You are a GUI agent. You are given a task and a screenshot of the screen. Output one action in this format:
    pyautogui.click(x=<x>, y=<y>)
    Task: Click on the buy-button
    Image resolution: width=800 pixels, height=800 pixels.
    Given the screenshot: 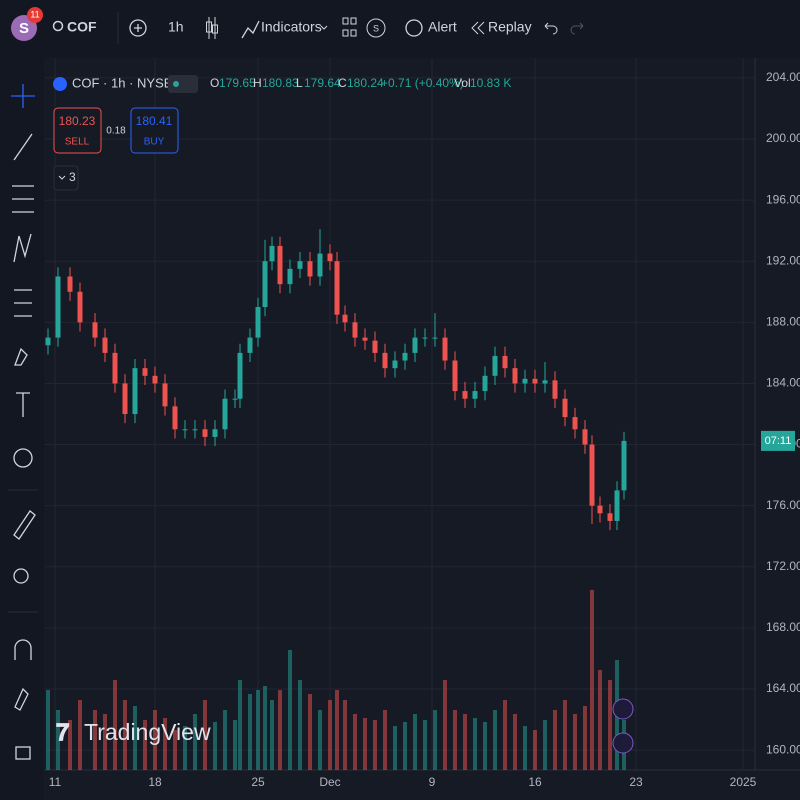 What is the action you would take?
    pyautogui.click(x=154, y=130)
    